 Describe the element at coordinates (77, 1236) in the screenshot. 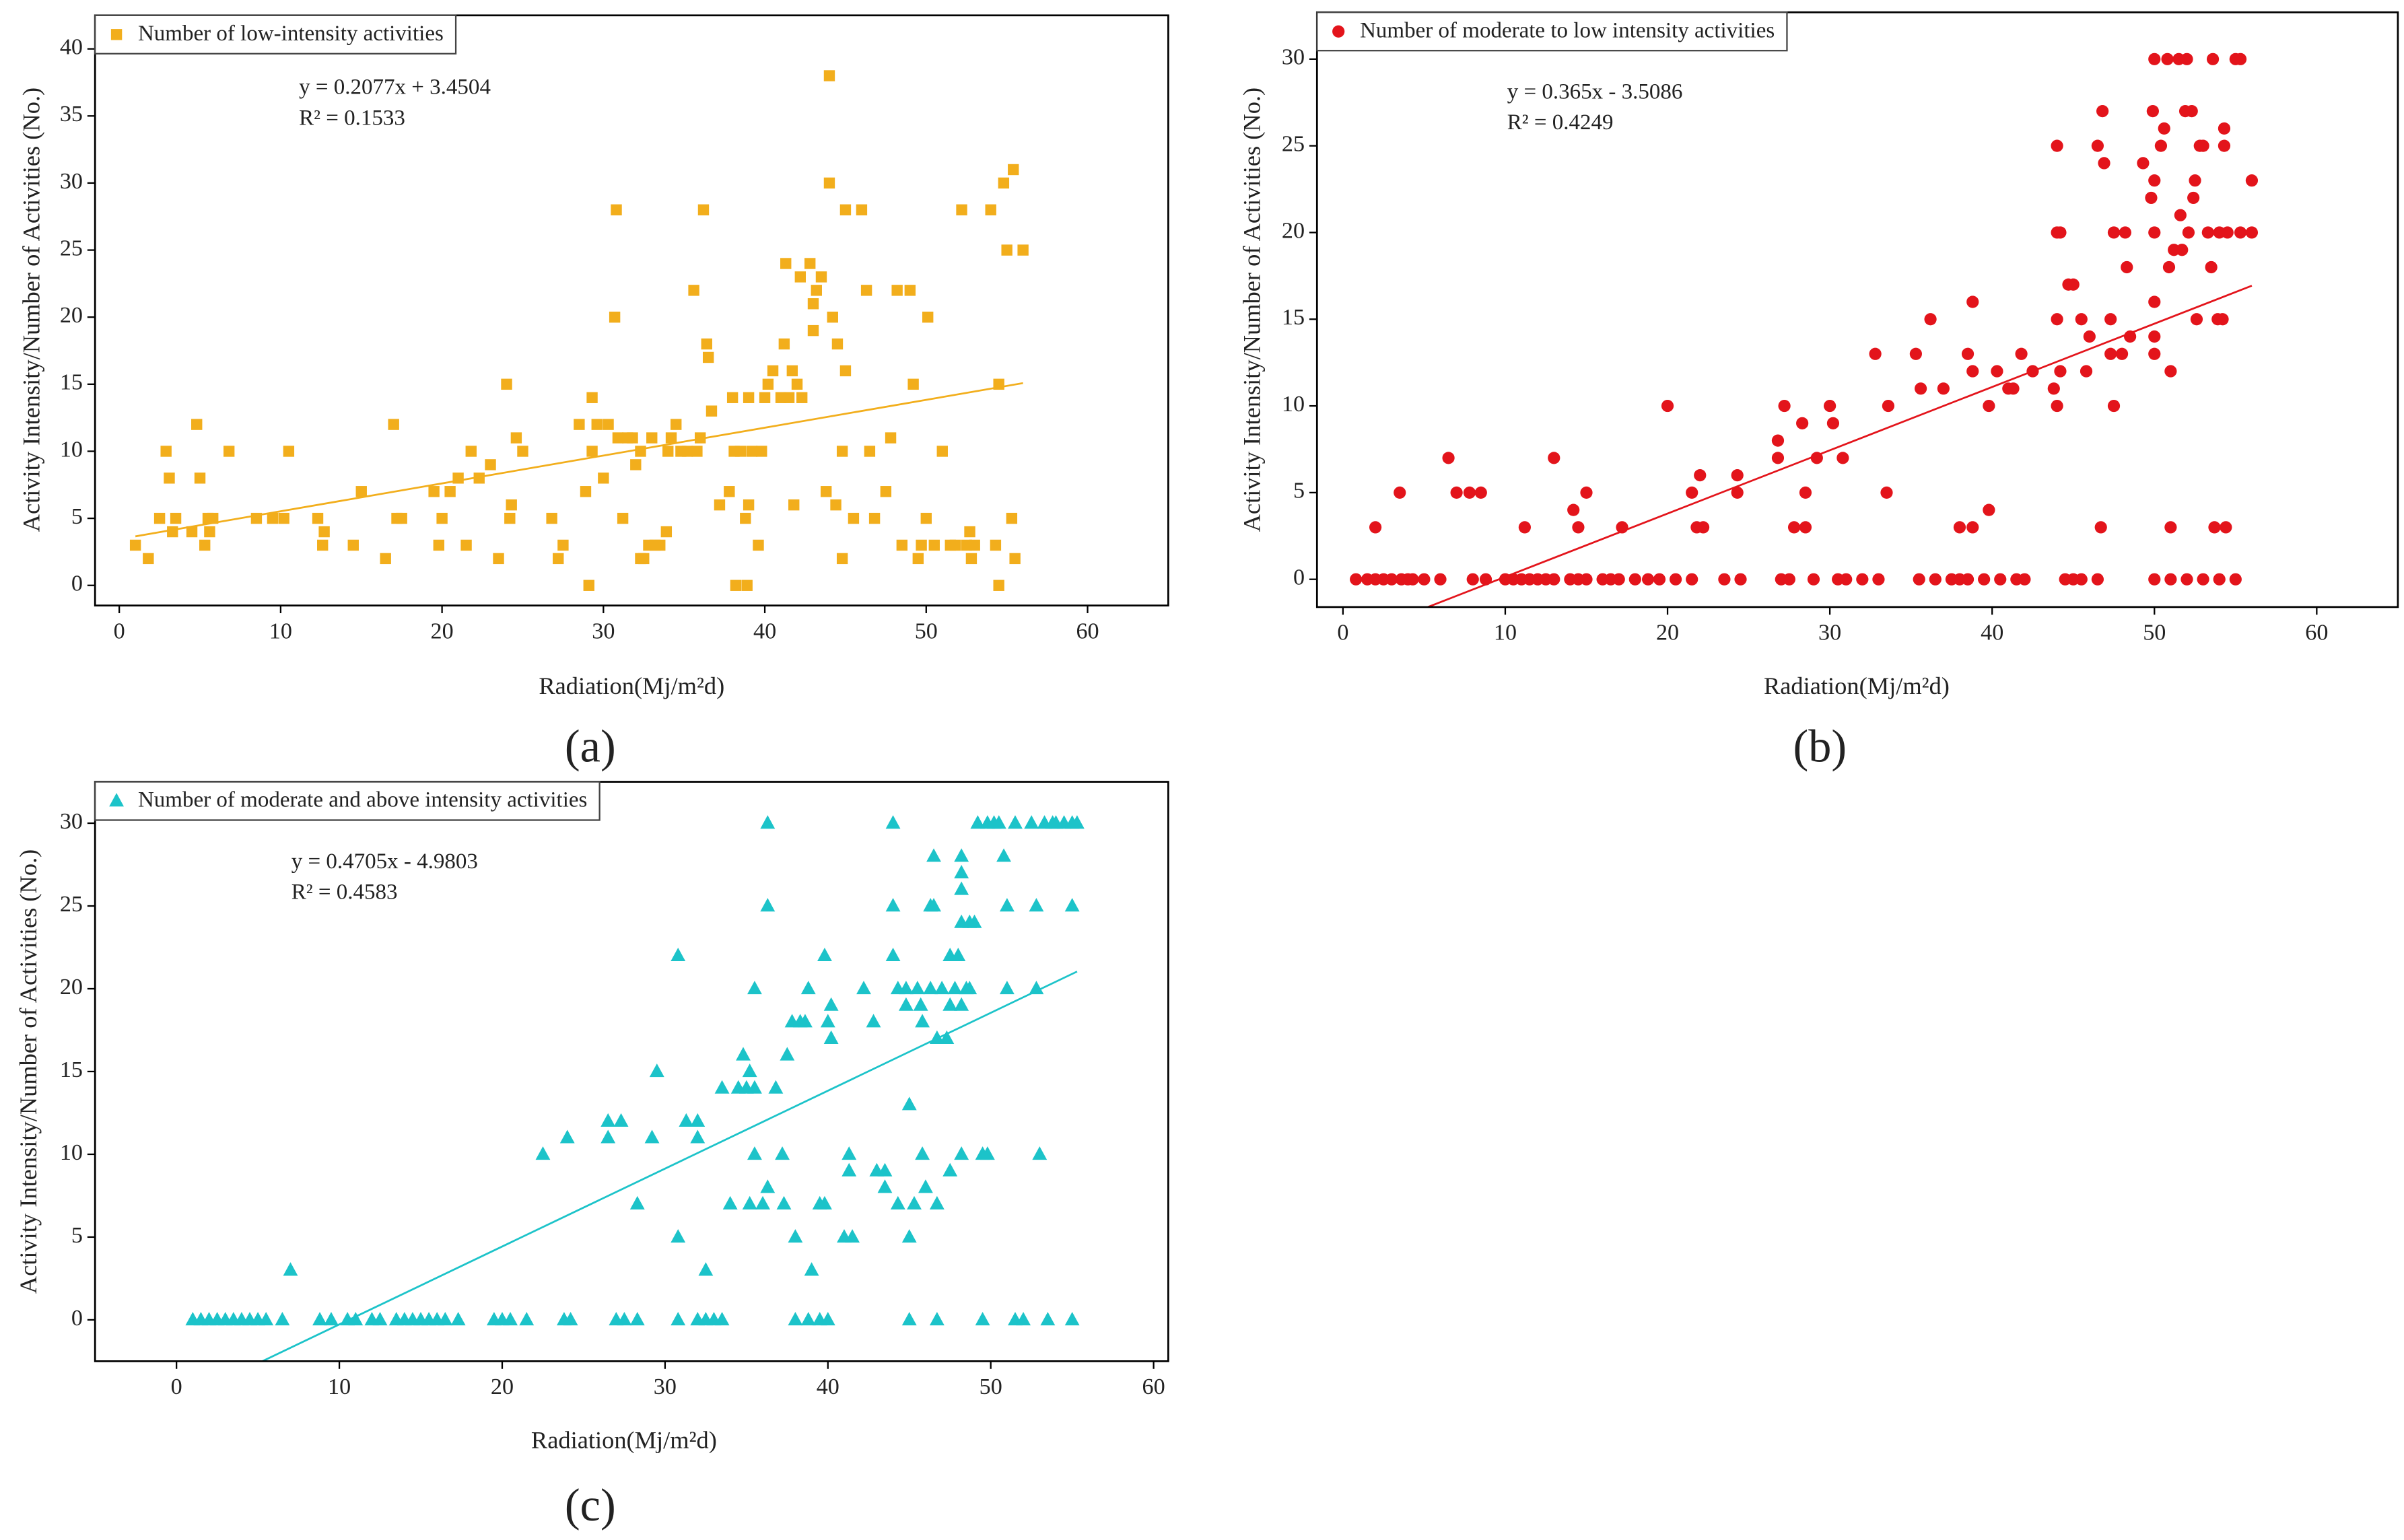

I see `y-tick-label: 5` at that location.